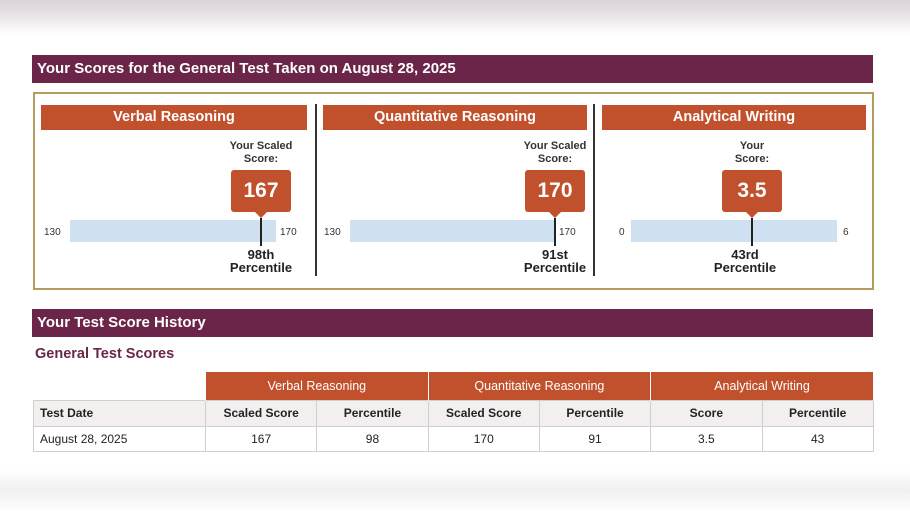 The image size is (910, 512). I want to click on quant-scale-max: 170, so click(567, 232).